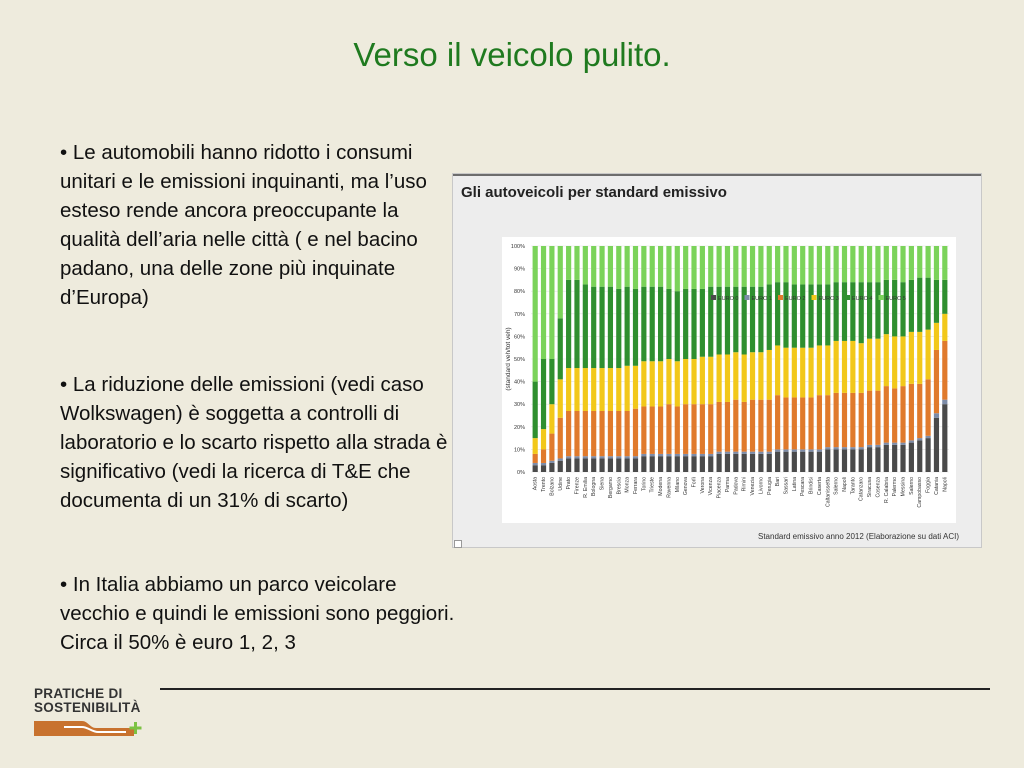 The image size is (1024, 768). What do you see at coordinates (795, 299) in the screenshot?
I see `legend-label: EURO 2` at bounding box center [795, 299].